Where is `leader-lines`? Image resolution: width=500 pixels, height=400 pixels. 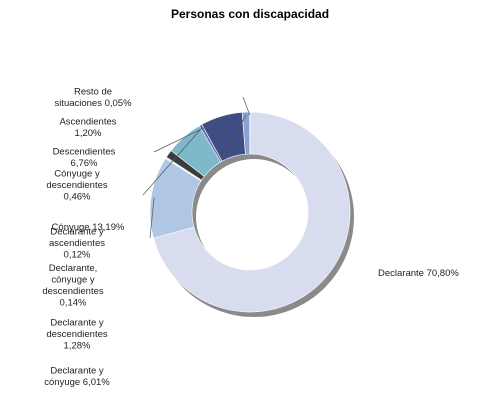 leader-lines is located at coordinates (196, 167).